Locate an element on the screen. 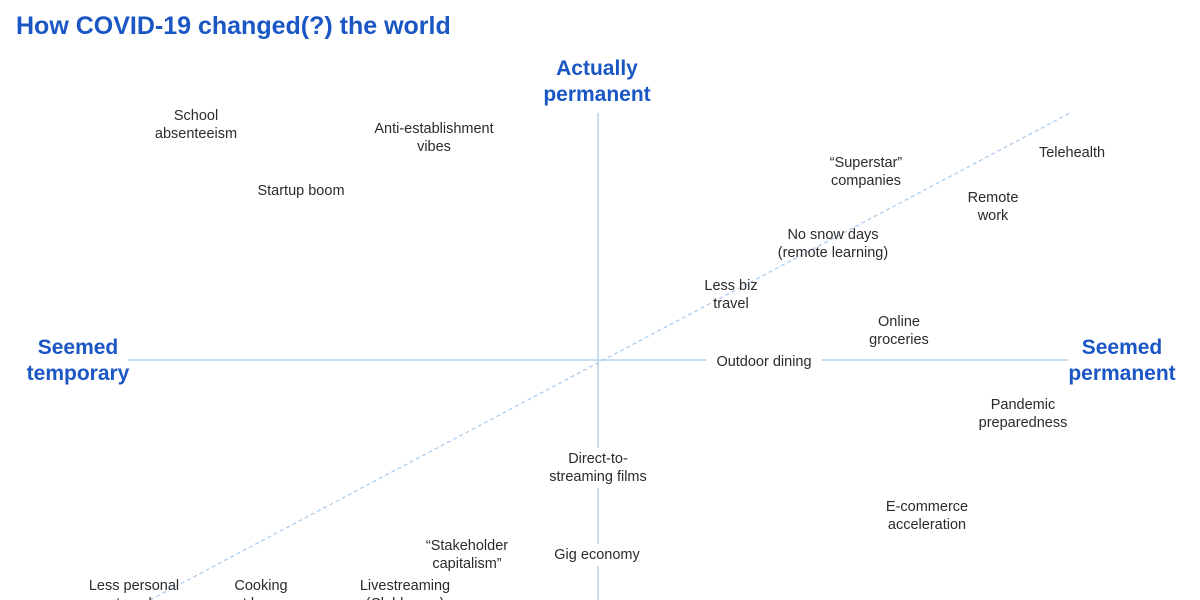  item-label-superstar-companies-line: companies is located at coordinates (866, 181).